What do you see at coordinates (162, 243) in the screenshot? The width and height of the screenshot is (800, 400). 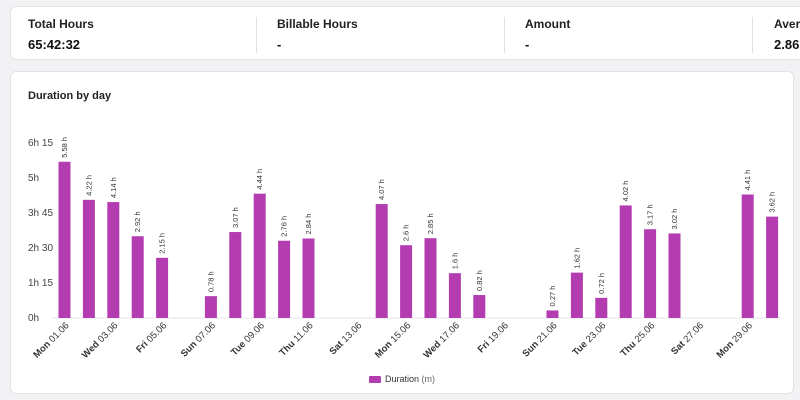 I see `bar-value-label: 2.15 h` at bounding box center [162, 243].